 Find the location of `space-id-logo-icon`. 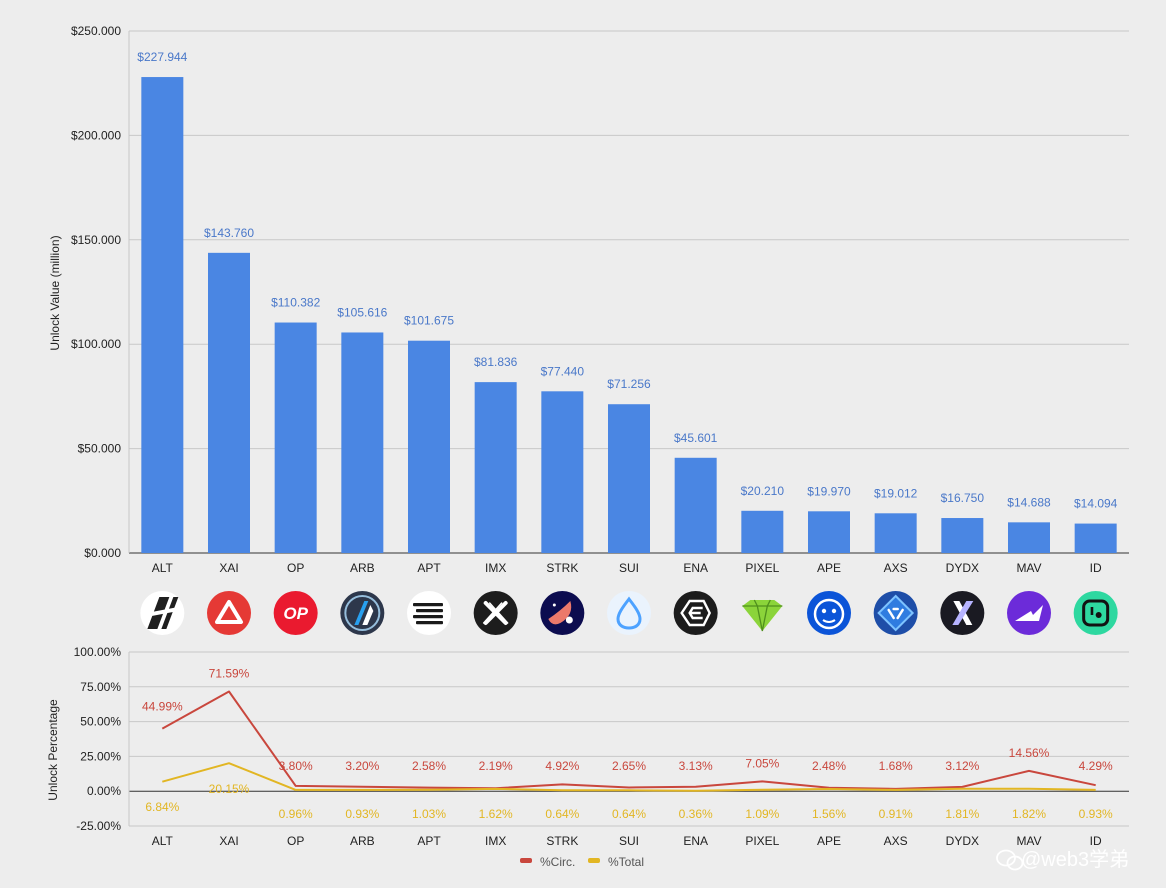

space-id-logo-icon is located at coordinates (1095, 613).